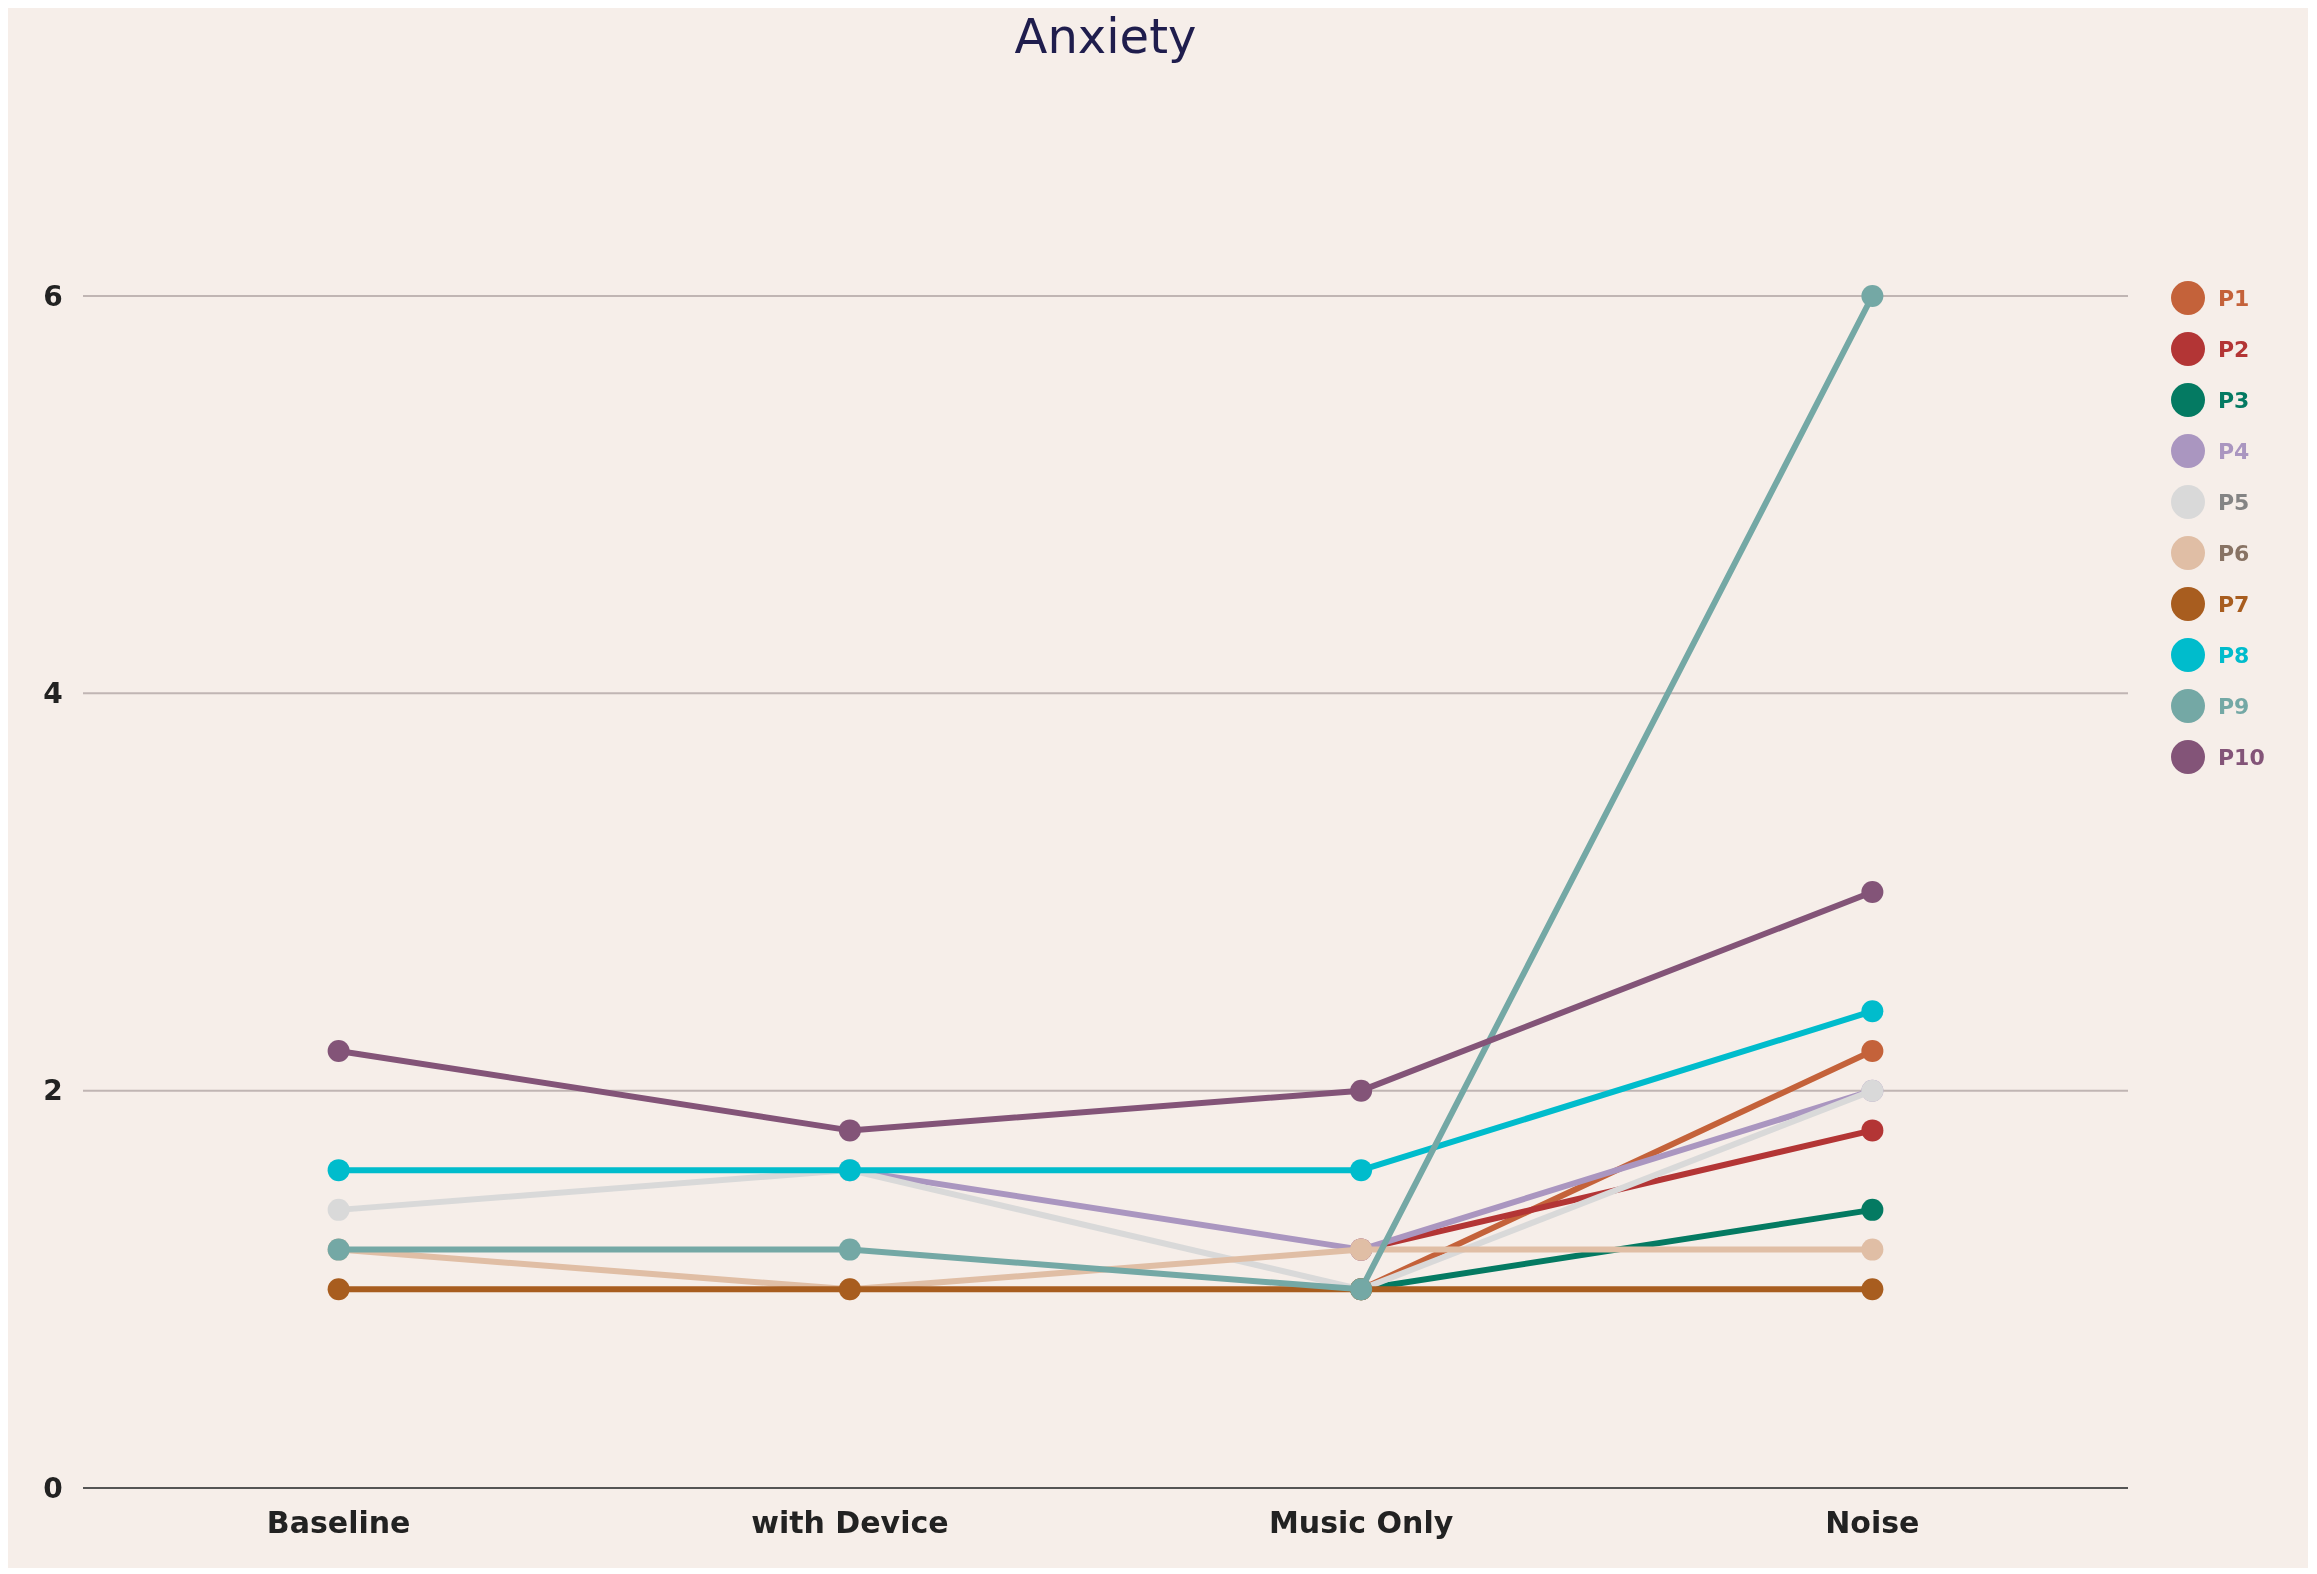 The width and height of the screenshot is (2317, 1574). Describe the element at coordinates (850, 1522) in the screenshot. I see `x-tick-label: with Device` at that location.